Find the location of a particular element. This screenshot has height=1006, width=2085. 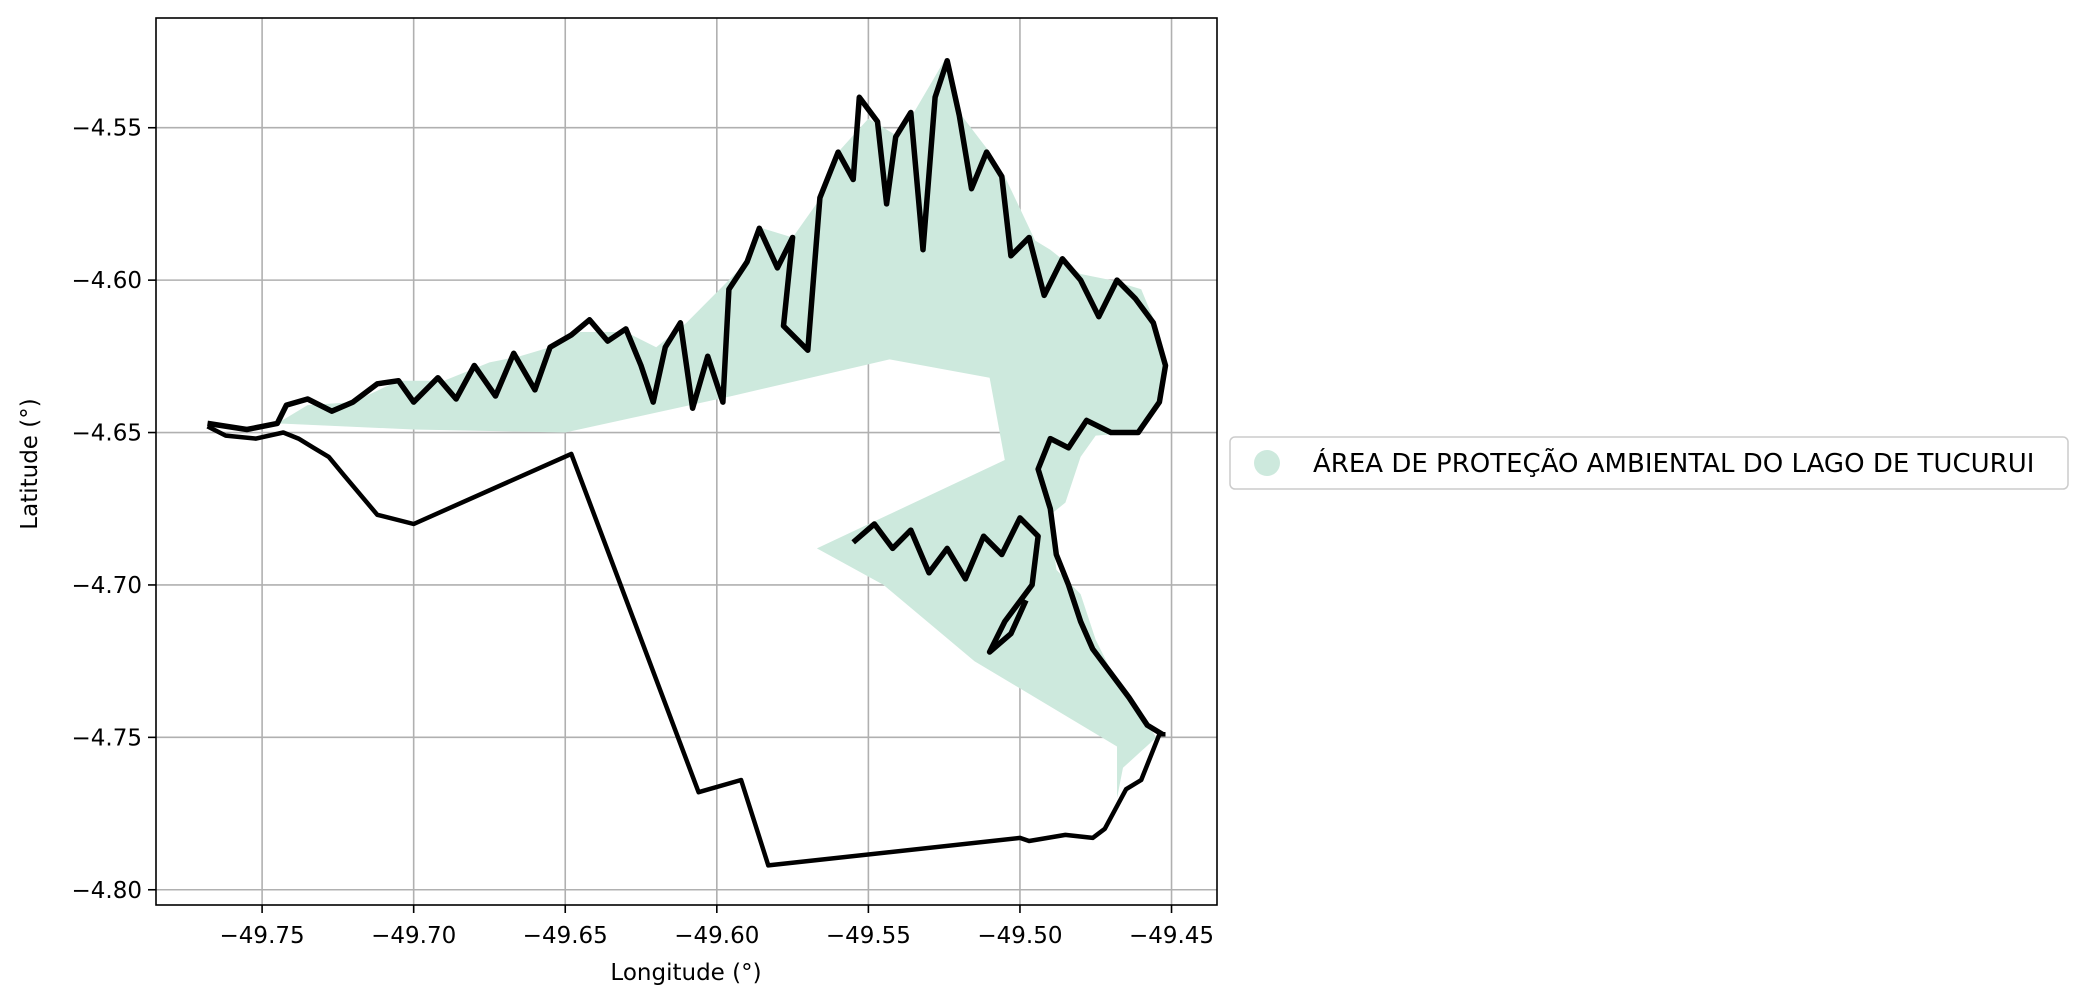

x-tick-label: −49.75 is located at coordinates (262, 936).